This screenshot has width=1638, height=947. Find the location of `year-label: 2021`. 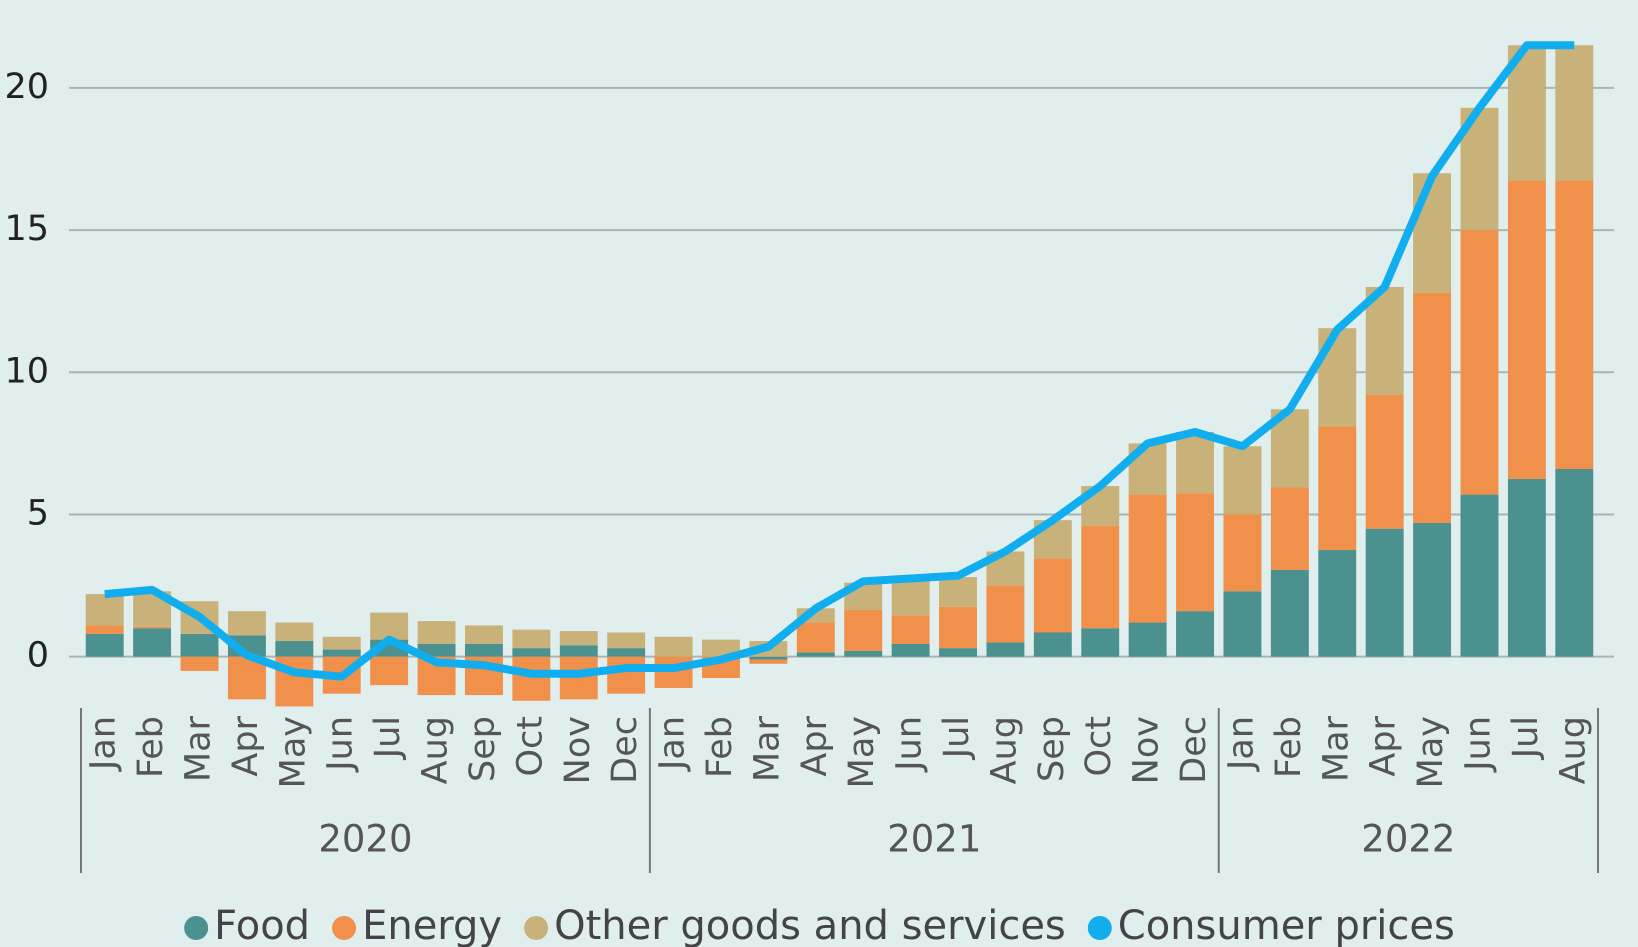

year-label: 2021 is located at coordinates (934, 839).